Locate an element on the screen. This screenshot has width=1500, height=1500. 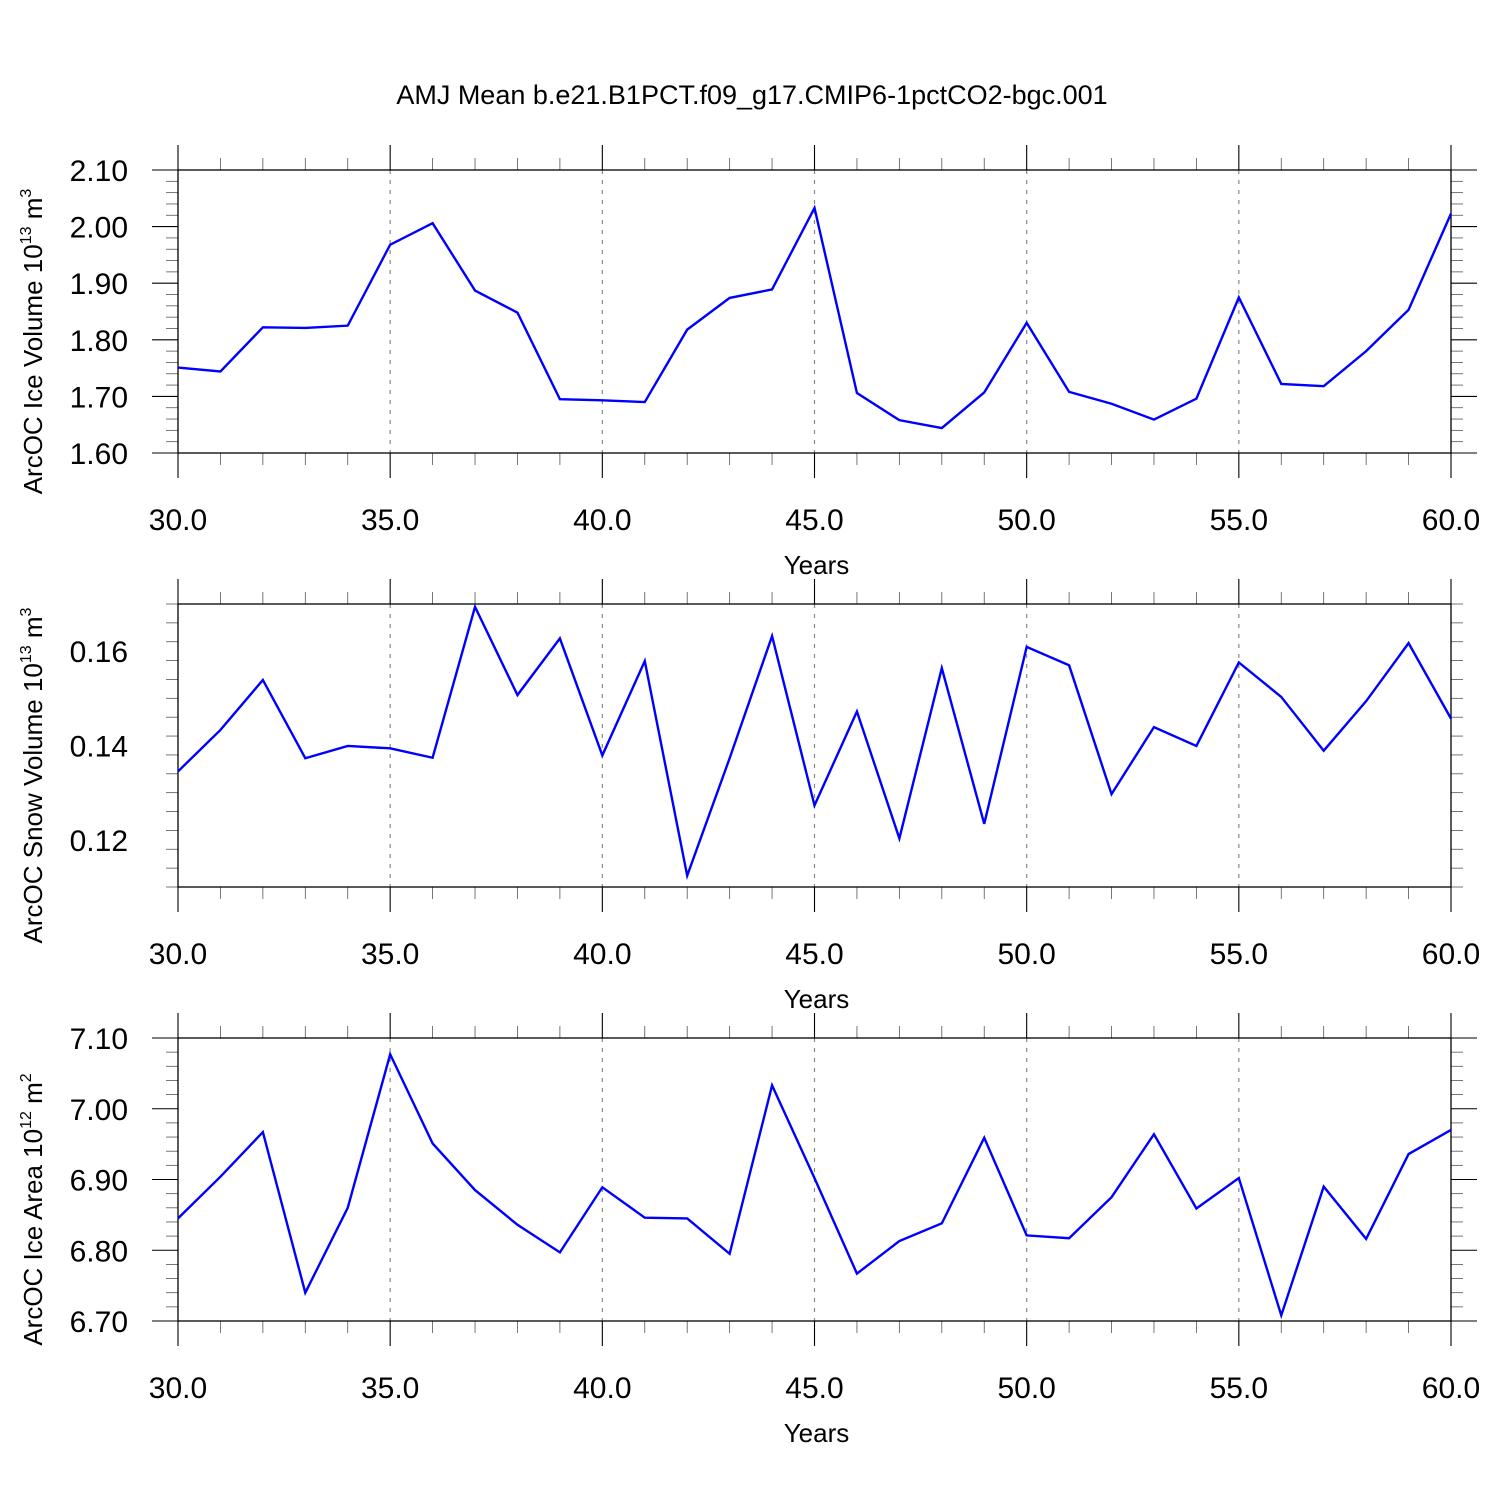
y-tick-label: 6.70 is located at coordinates (99, 1322).